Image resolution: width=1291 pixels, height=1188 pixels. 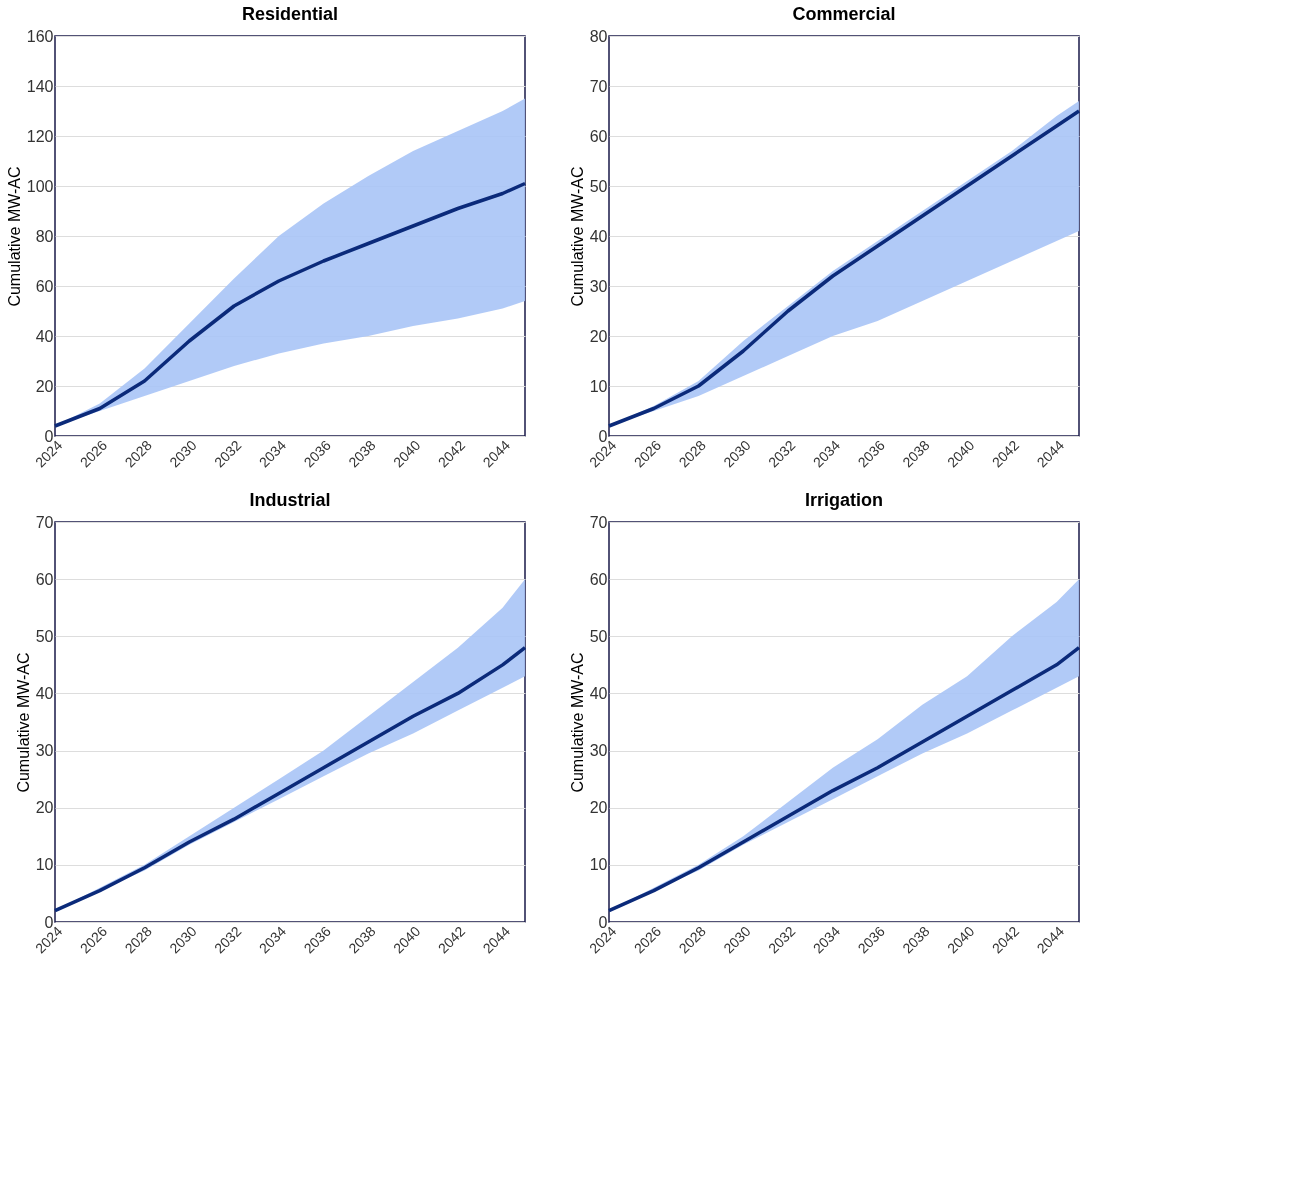 What do you see at coordinates (40, 86) in the screenshot?
I see `y-tick-label: 140` at bounding box center [40, 86].